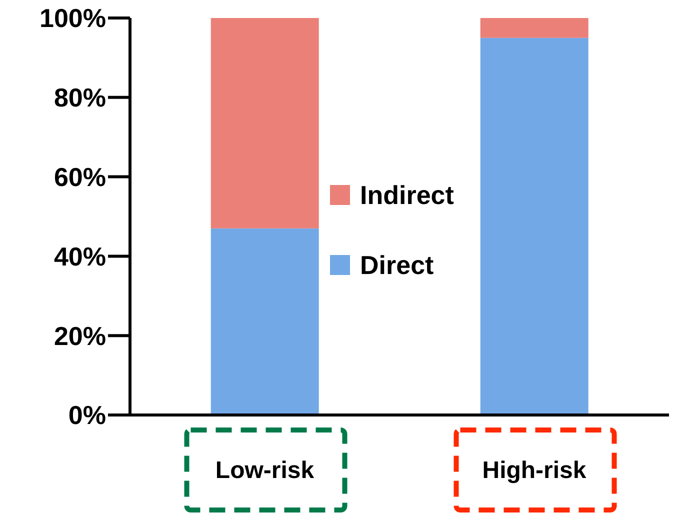 The width and height of the screenshot is (673, 515). What do you see at coordinates (407, 195) in the screenshot?
I see `legend-label: Indirect` at bounding box center [407, 195].